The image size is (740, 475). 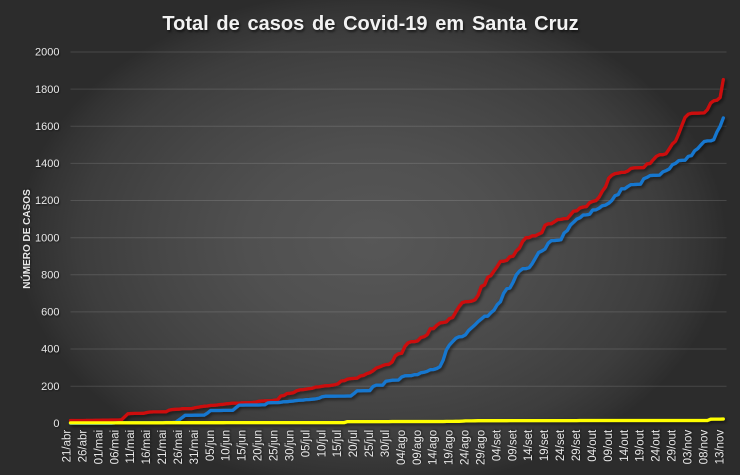 I want to click on svg-text: 600, so click(x=50, y=313).